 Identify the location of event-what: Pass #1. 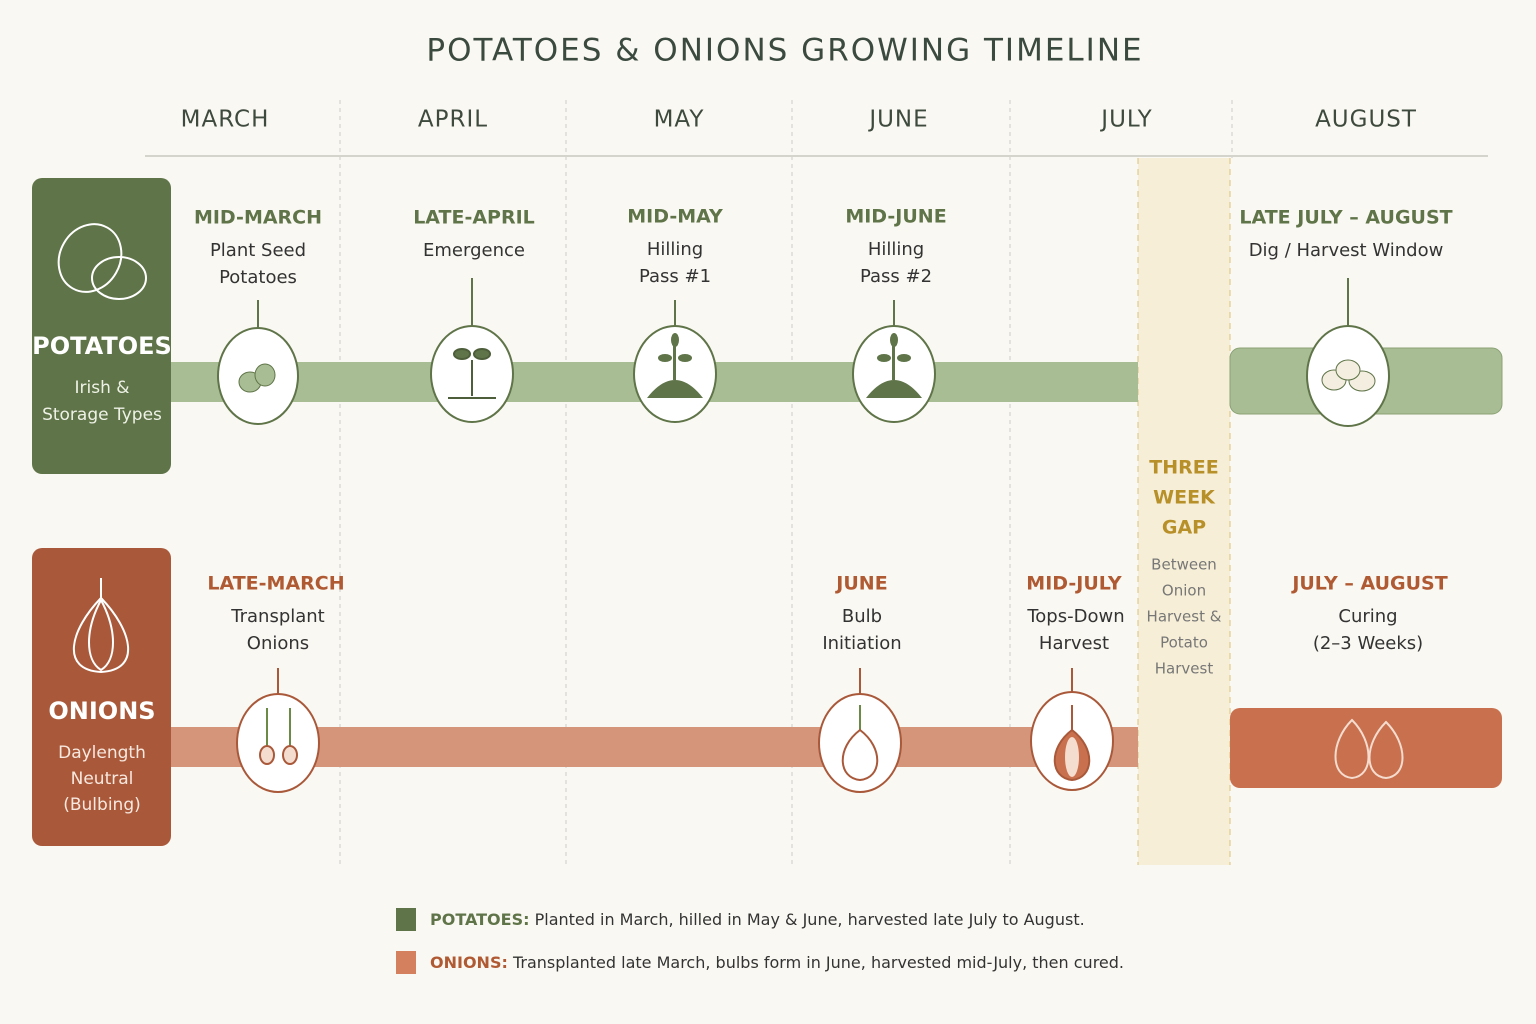
(675, 276).